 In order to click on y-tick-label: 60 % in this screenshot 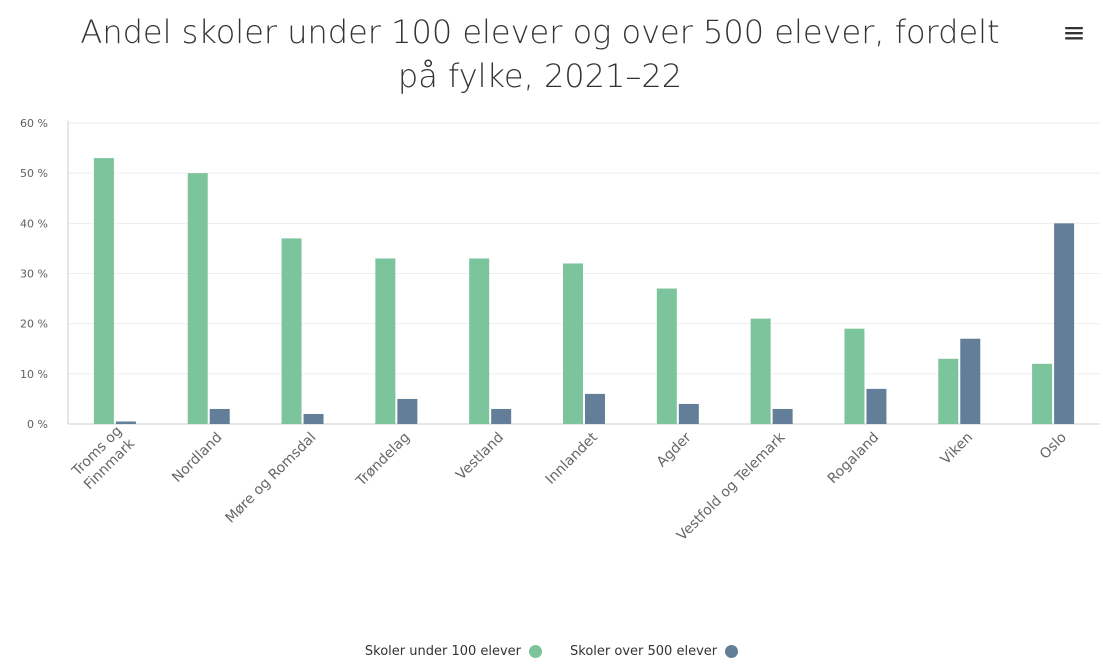, I will do `click(34, 123)`.